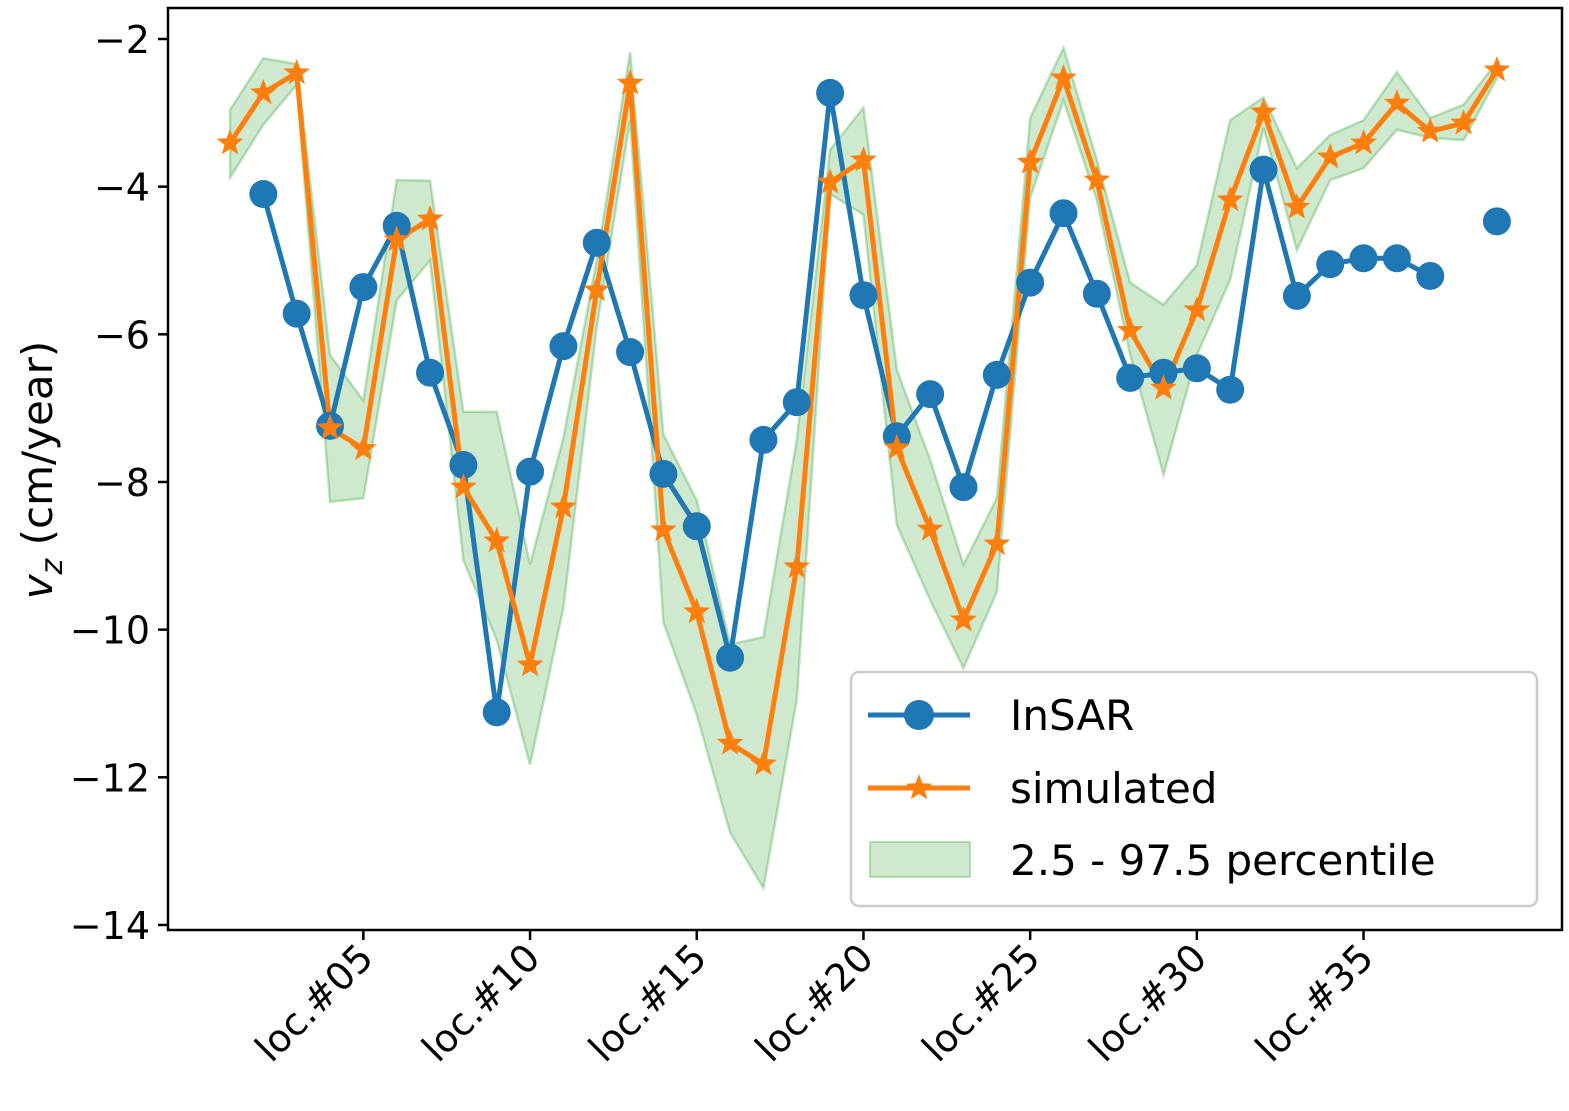 Image resolution: width=1569 pixels, height=1111 pixels. What do you see at coordinates (1147, 1002) in the screenshot?
I see `x-tick-label: loc.#30` at bounding box center [1147, 1002].